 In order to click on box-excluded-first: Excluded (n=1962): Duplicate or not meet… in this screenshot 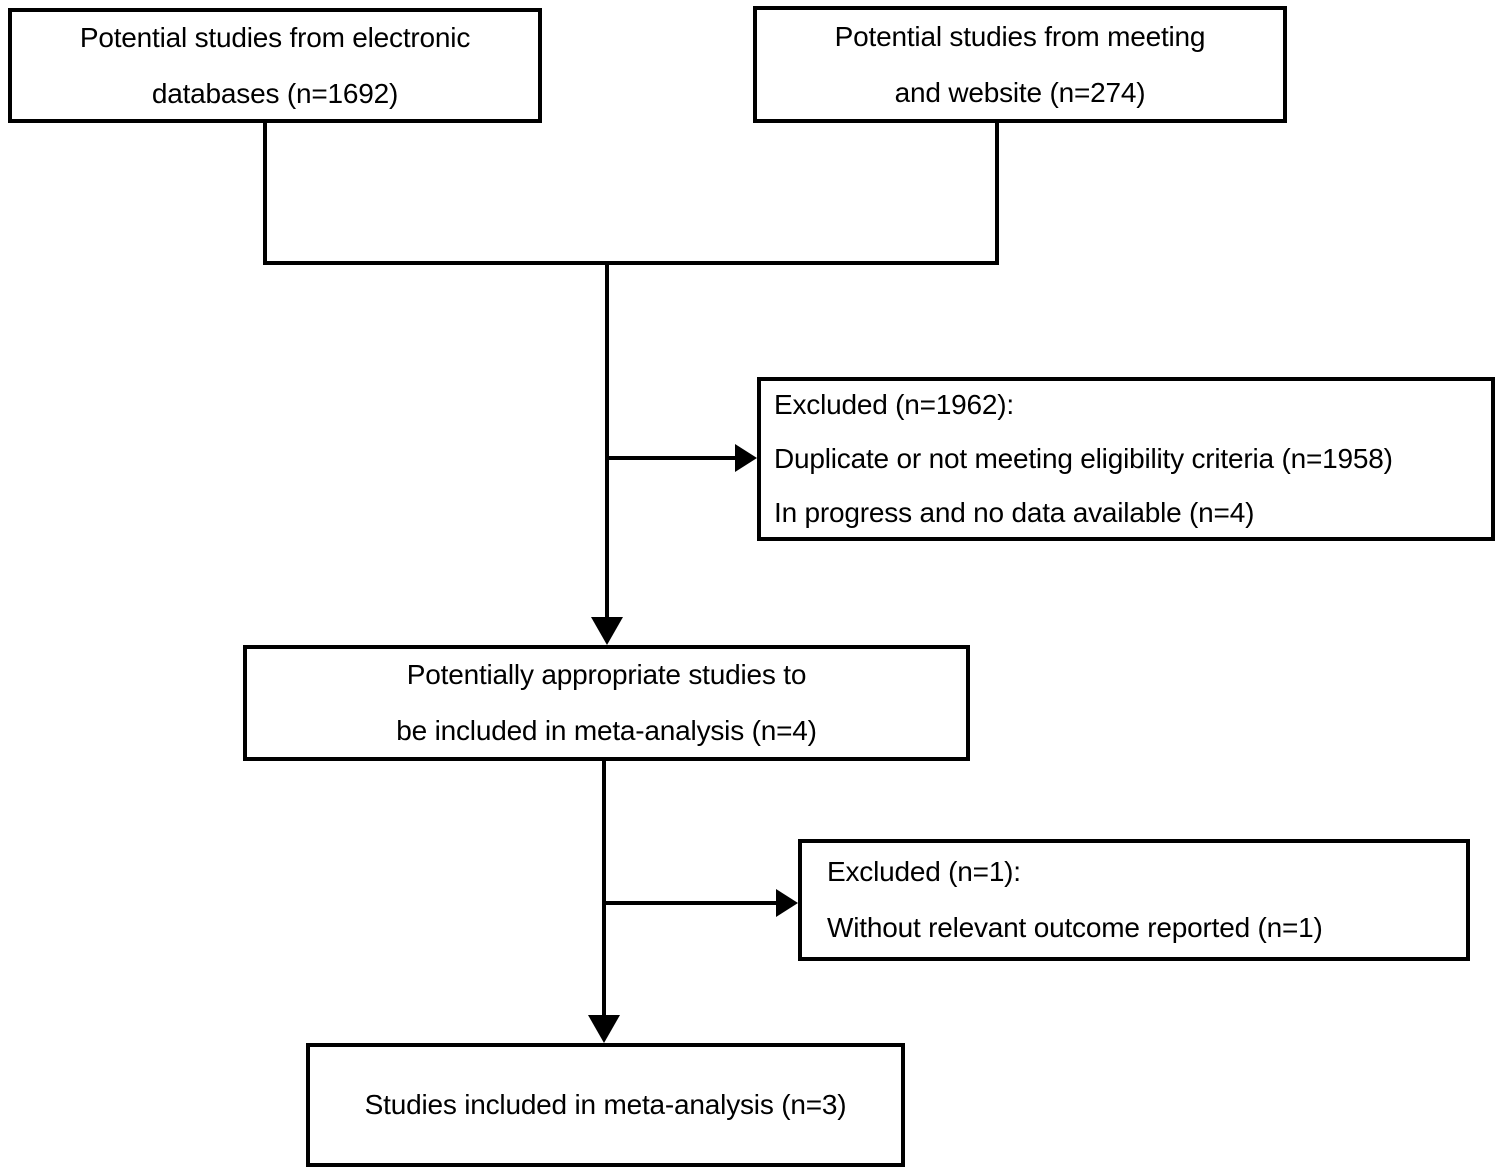, I will do `click(1126, 459)`.